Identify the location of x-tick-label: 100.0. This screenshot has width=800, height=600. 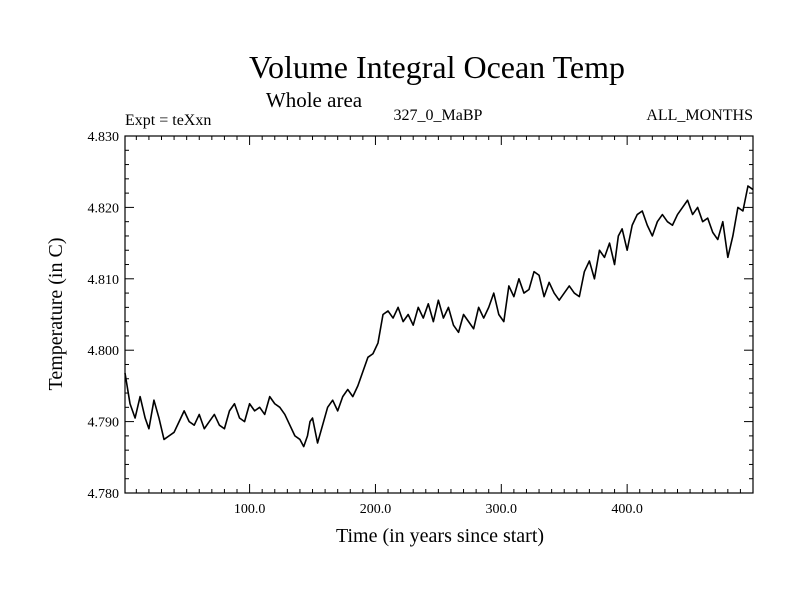
(250, 509).